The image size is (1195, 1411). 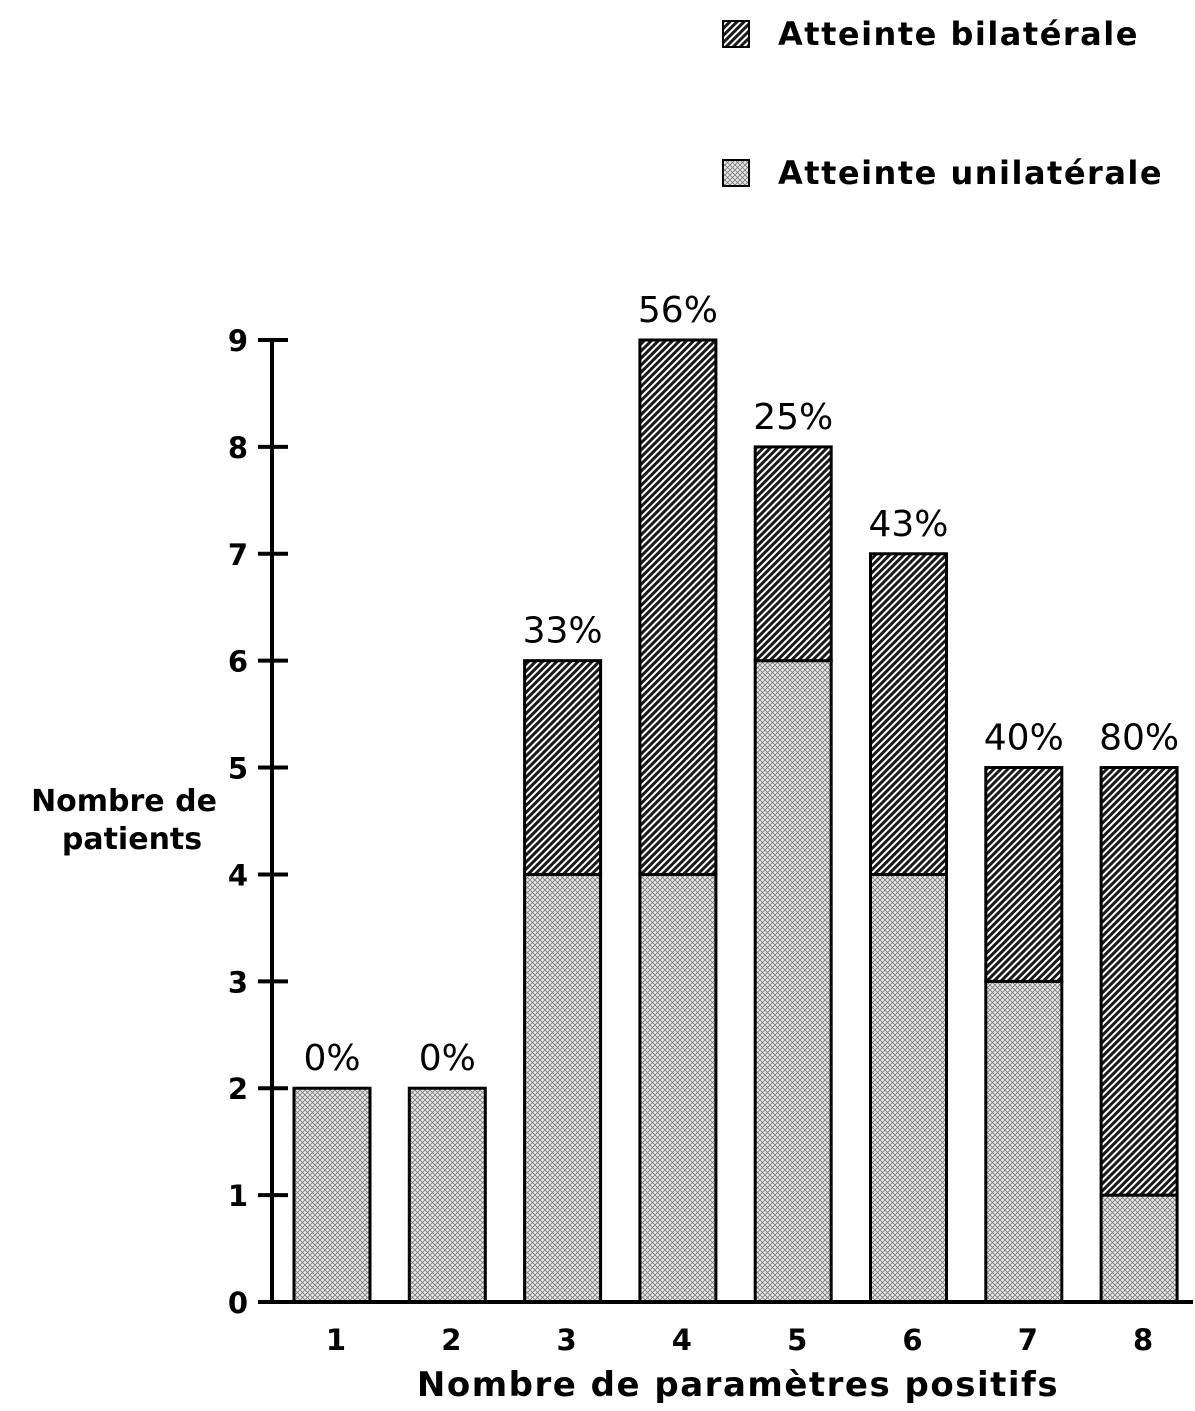 I want to click on y-tick-label: 7, so click(x=238, y=555).